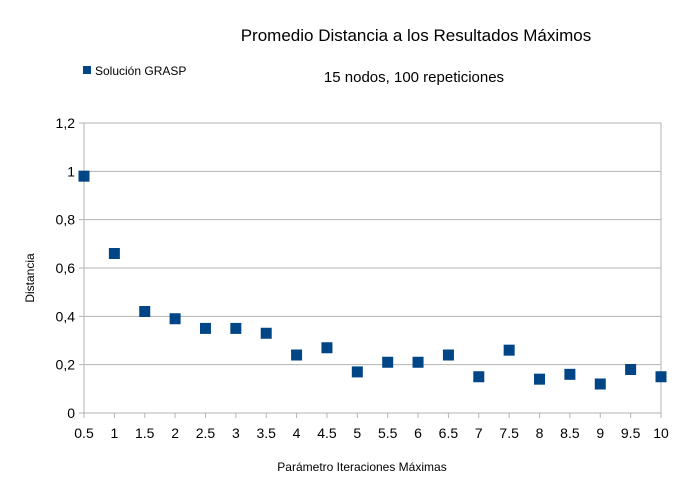 The height and width of the screenshot is (489, 684). I want to click on x-tick-label: 6, so click(418, 433).